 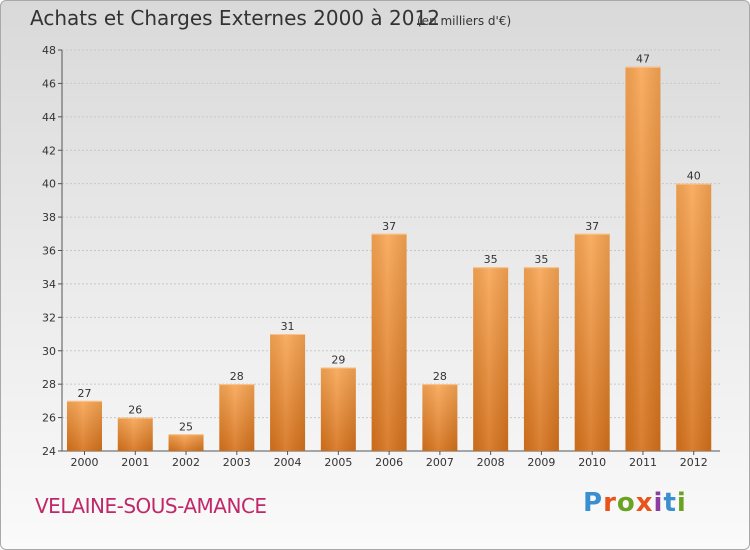 I want to click on data-label: 40, so click(x=694, y=176).